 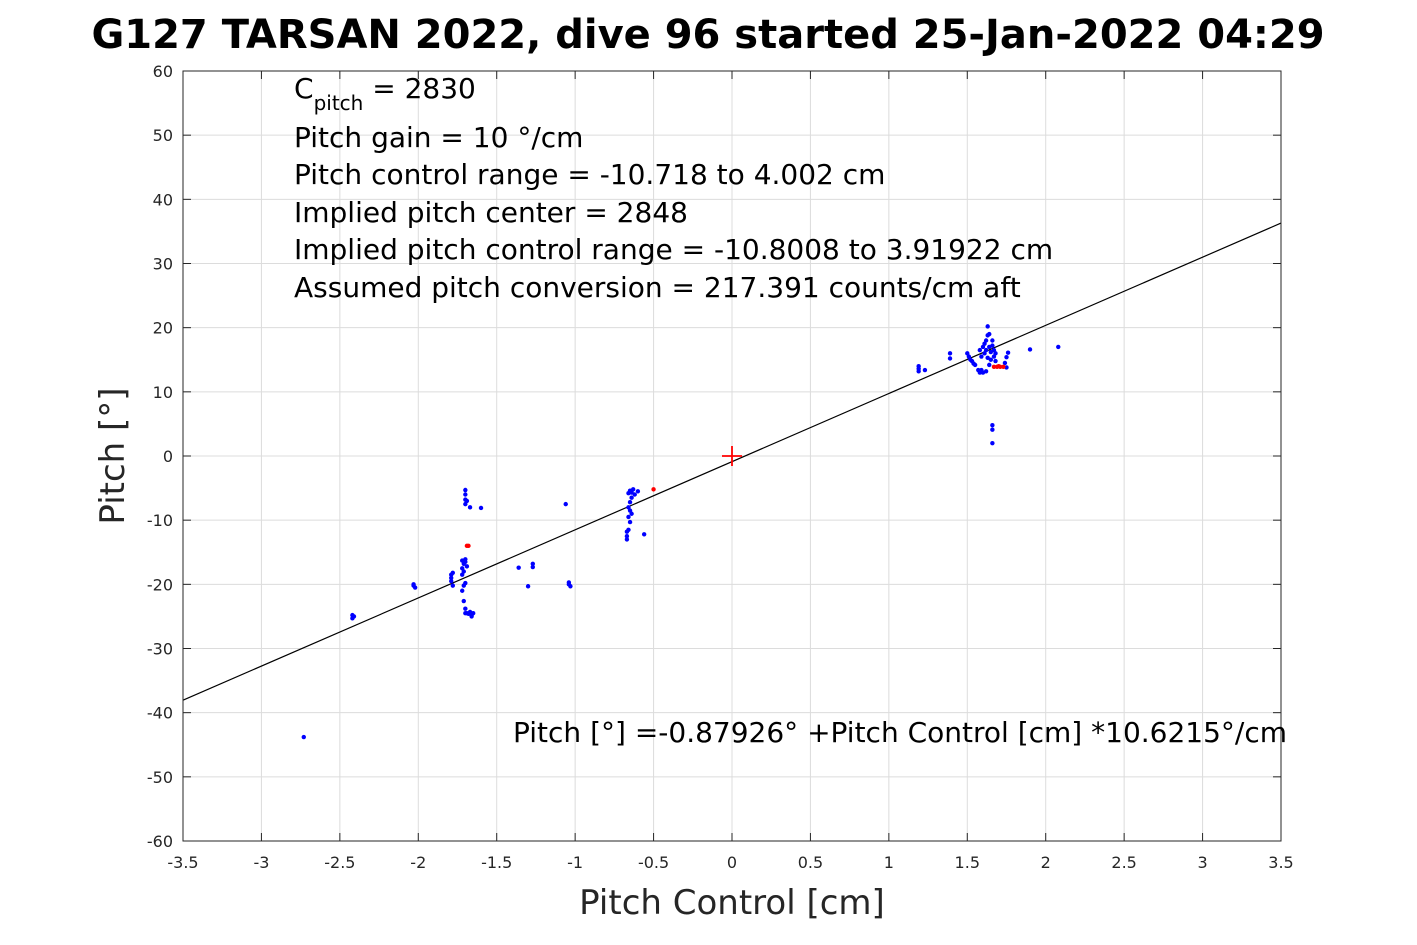 What do you see at coordinates (438, 137) in the screenshot?
I see `annotation-pitch-gain: Pitch gain = 10 °/cm` at bounding box center [438, 137].